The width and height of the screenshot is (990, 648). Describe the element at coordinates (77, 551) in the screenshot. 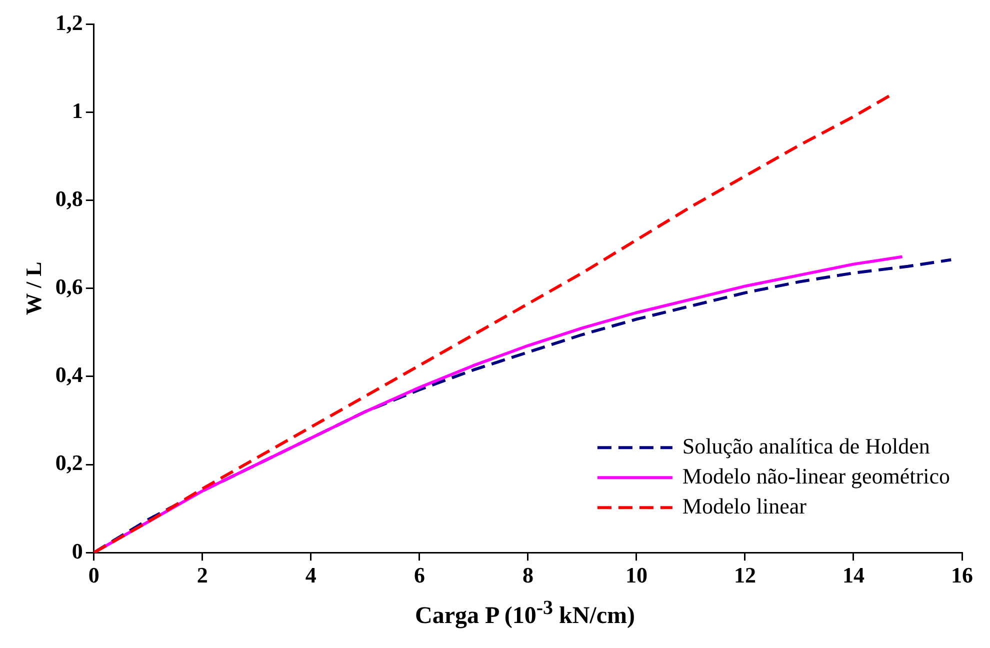

I see `y-tick-label: 0` at that location.